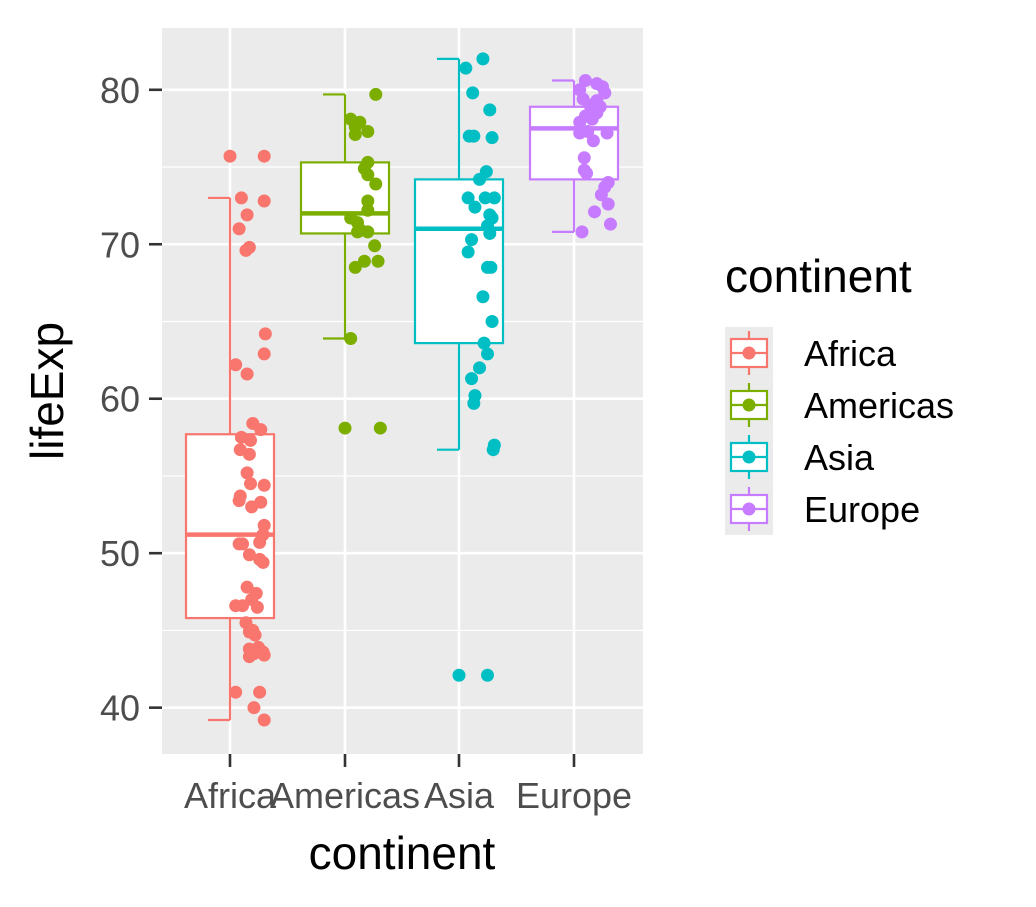  I want to click on y-axis-title: lifeExp, so click(47, 391).